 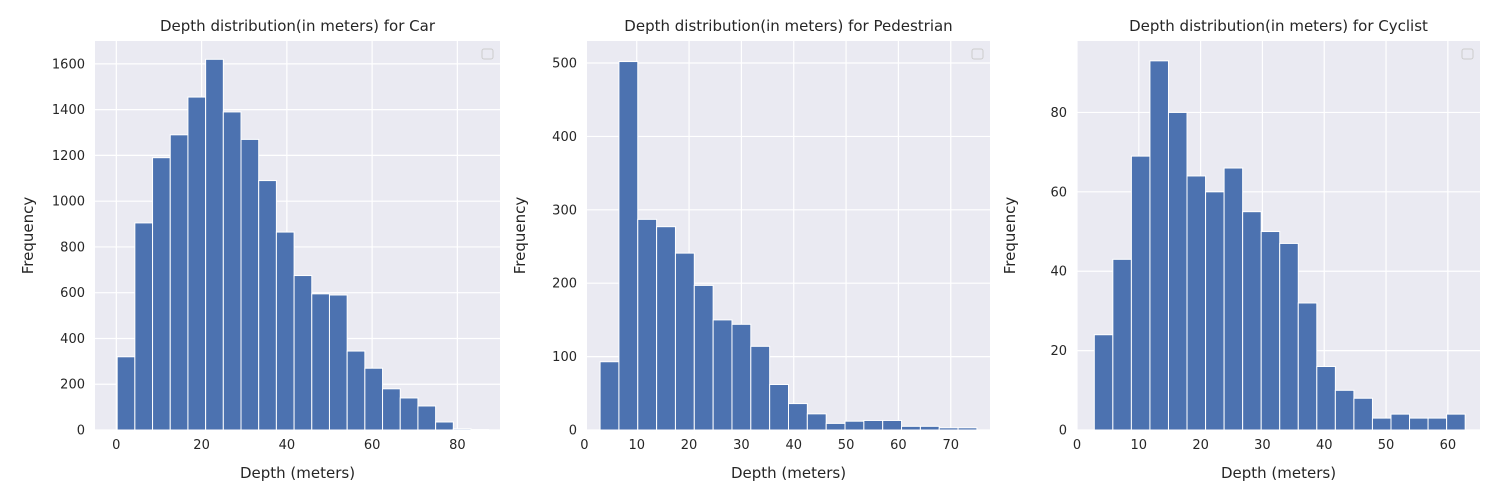 What do you see at coordinates (457, 445) in the screenshot?
I see `x-tick-label: 80` at bounding box center [457, 445].